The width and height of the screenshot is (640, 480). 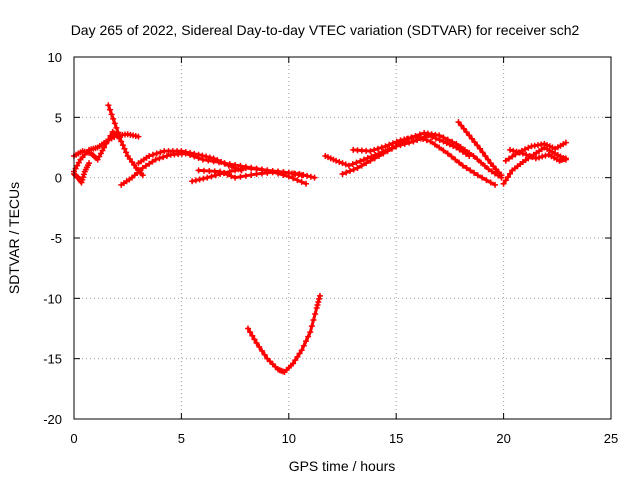 I want to click on series-track-h, so click(x=256, y=174).